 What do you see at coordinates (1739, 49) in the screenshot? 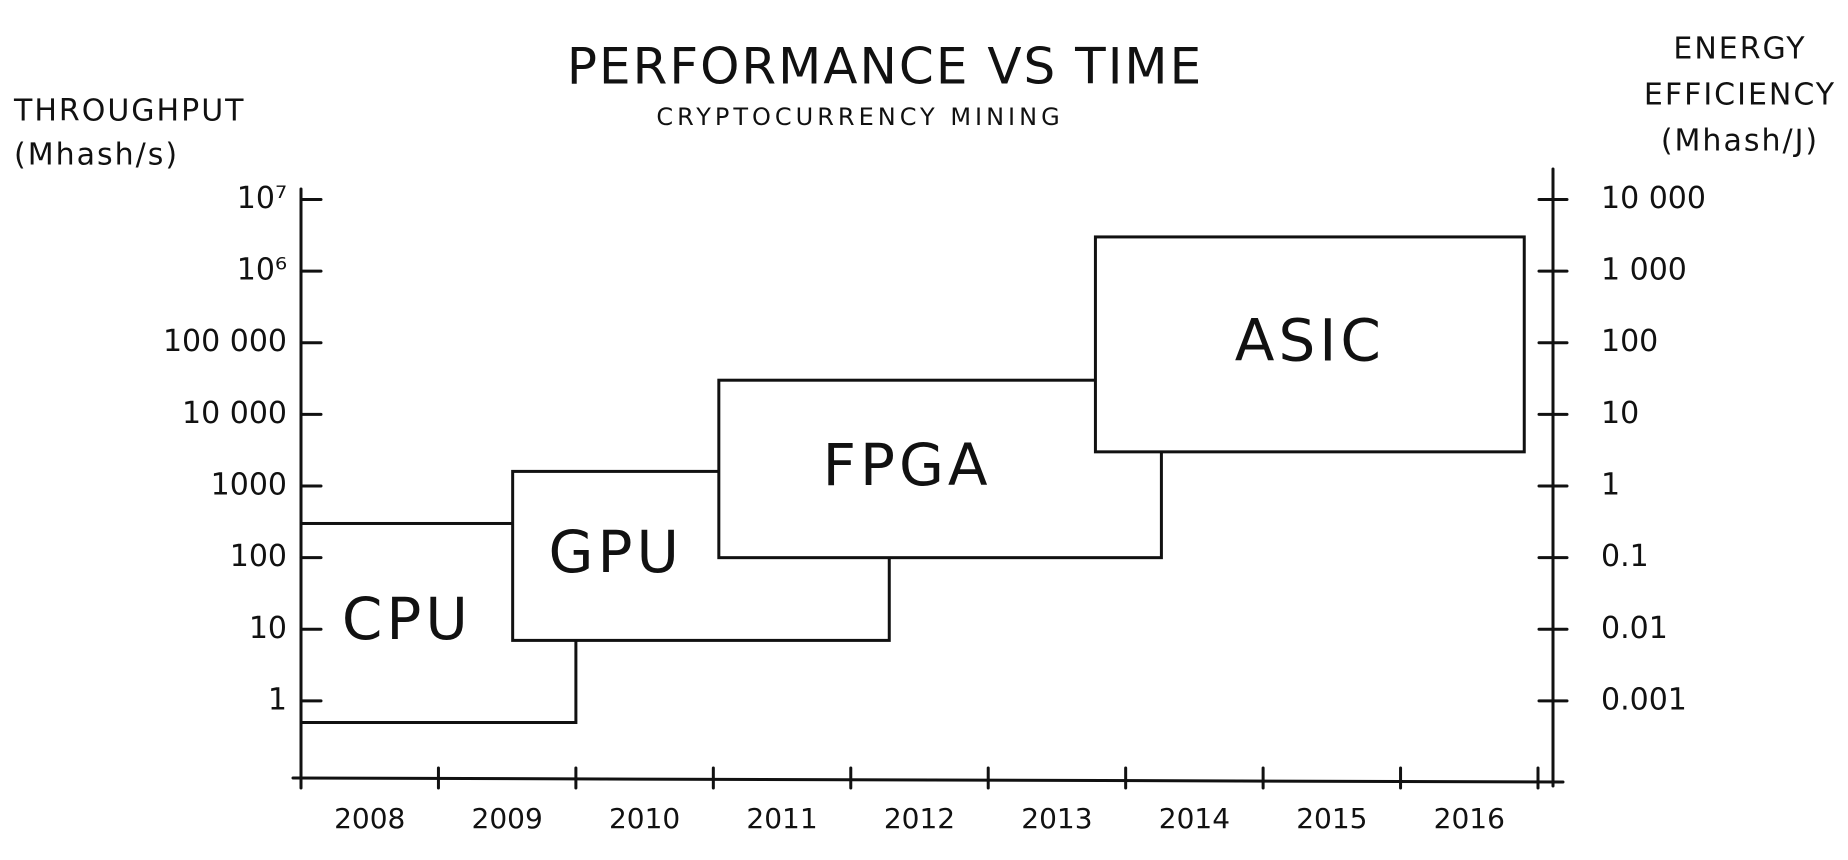
I see `y2-axis-title: ENERGY` at bounding box center [1739, 49].